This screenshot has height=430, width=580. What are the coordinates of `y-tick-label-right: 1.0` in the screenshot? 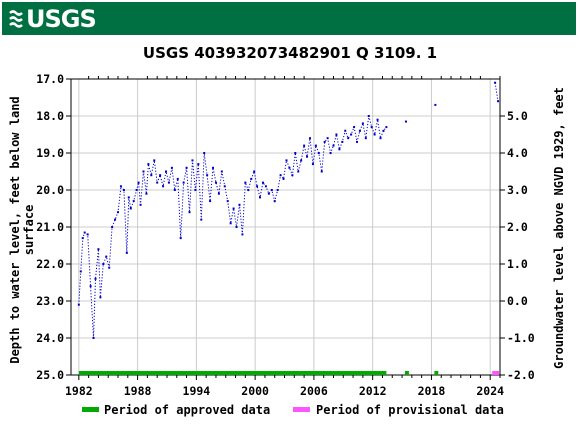 It's located at (517, 264).